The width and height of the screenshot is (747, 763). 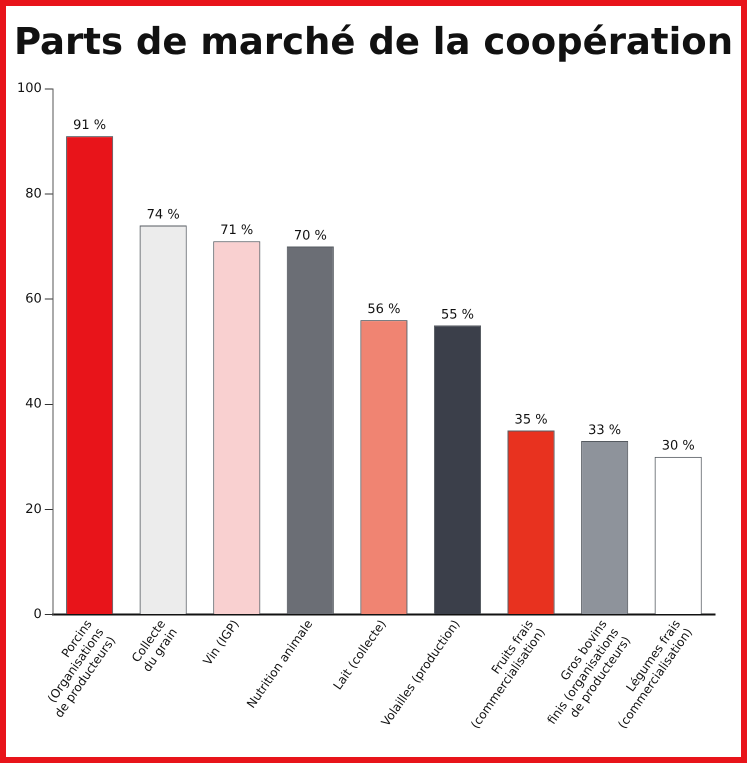 I want to click on data-label: 91 %, so click(x=89, y=125).